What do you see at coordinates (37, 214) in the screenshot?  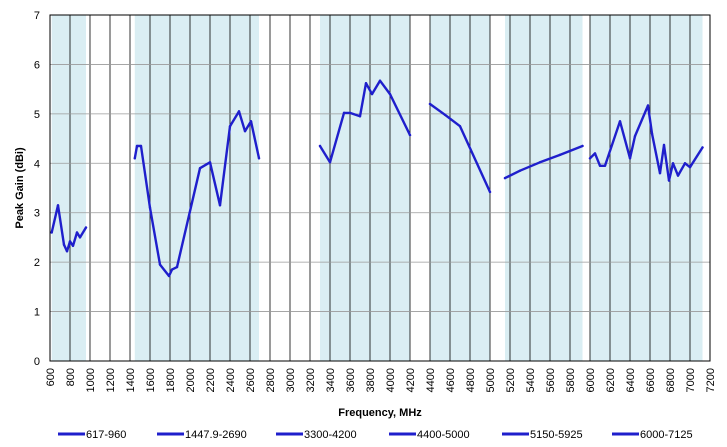 I see `y-tick-label: 3` at bounding box center [37, 214].